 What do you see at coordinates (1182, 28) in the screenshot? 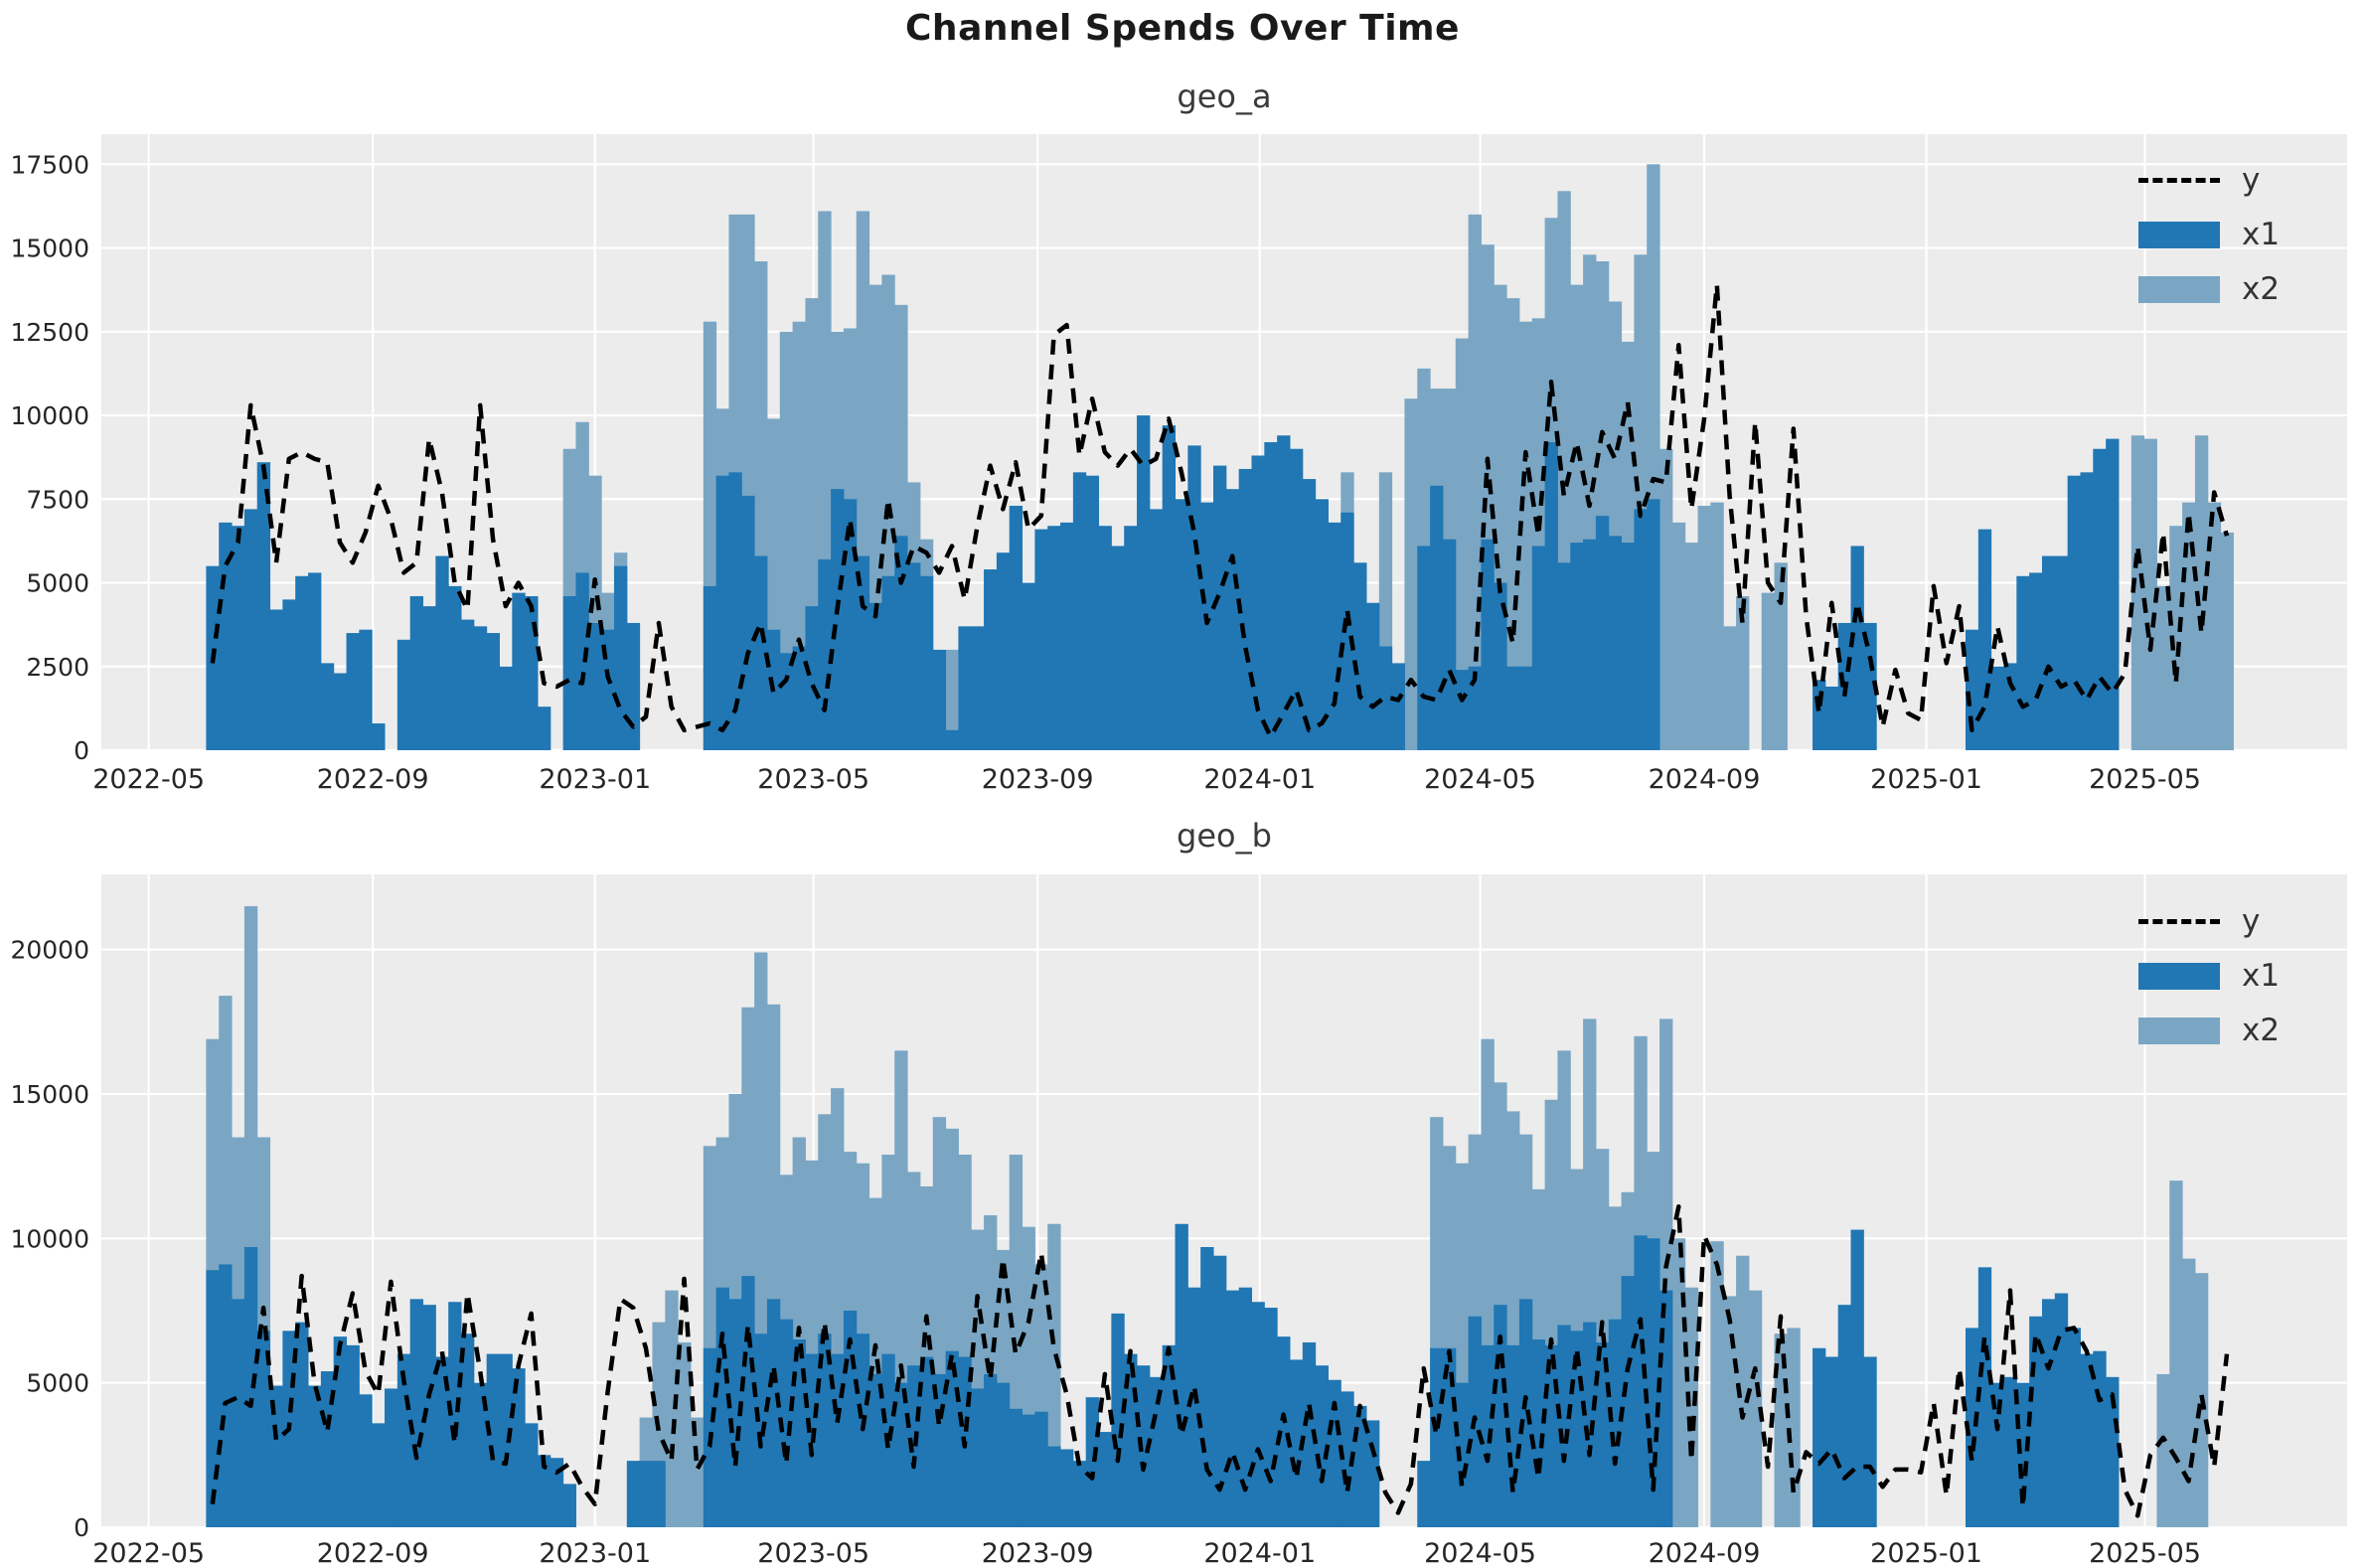
I see `main-title: Channel Spends Over Time` at bounding box center [1182, 28].